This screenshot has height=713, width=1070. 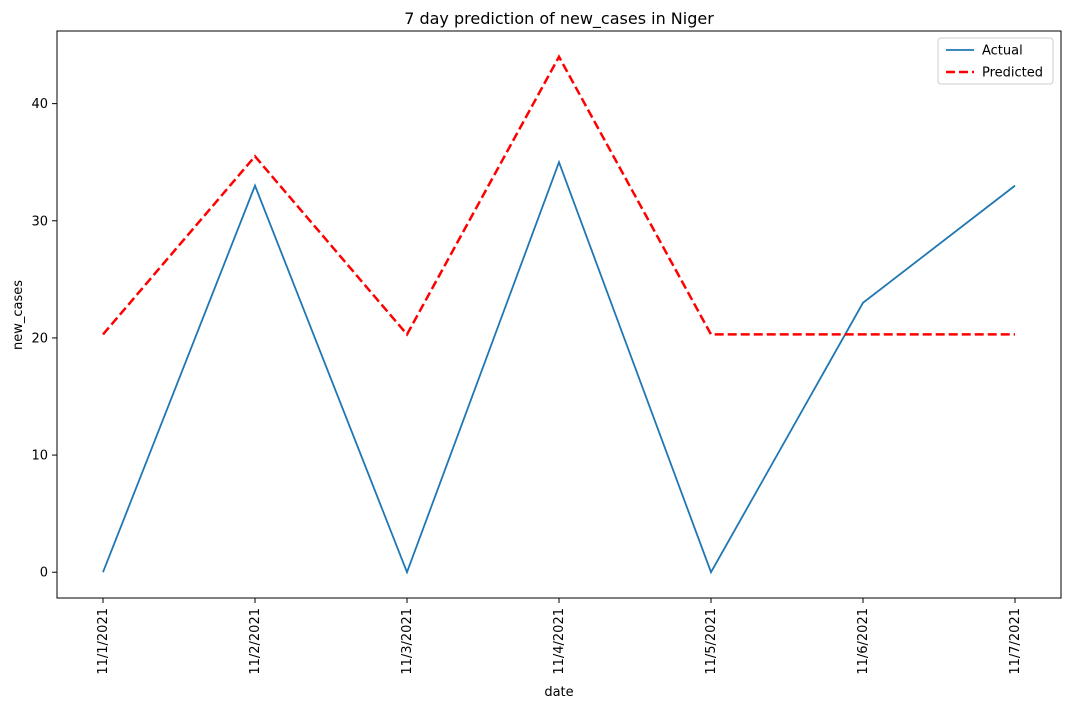 What do you see at coordinates (255, 641) in the screenshot?
I see `x-tick-label: 11/2/2021` at bounding box center [255, 641].